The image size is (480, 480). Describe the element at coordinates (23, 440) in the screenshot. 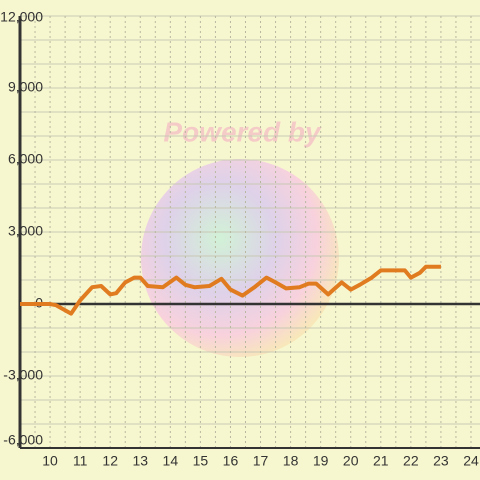

I see `y-tick-label: -6,000` at that location.